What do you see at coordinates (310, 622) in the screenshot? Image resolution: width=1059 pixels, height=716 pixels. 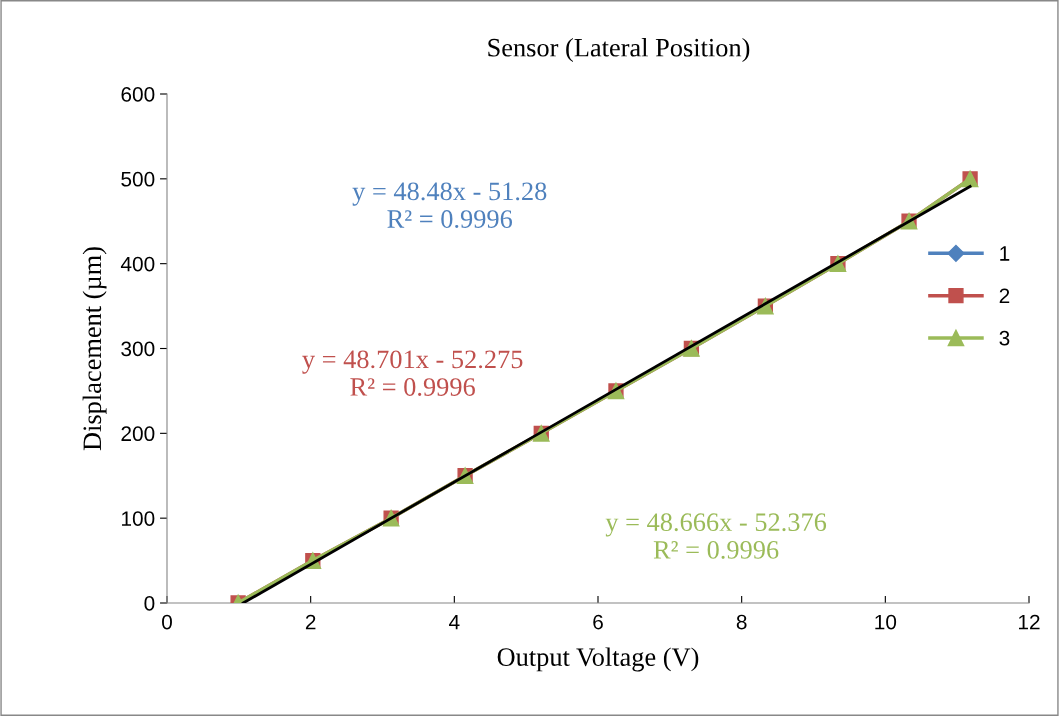 I see `x-tick-label: 2` at bounding box center [310, 622].